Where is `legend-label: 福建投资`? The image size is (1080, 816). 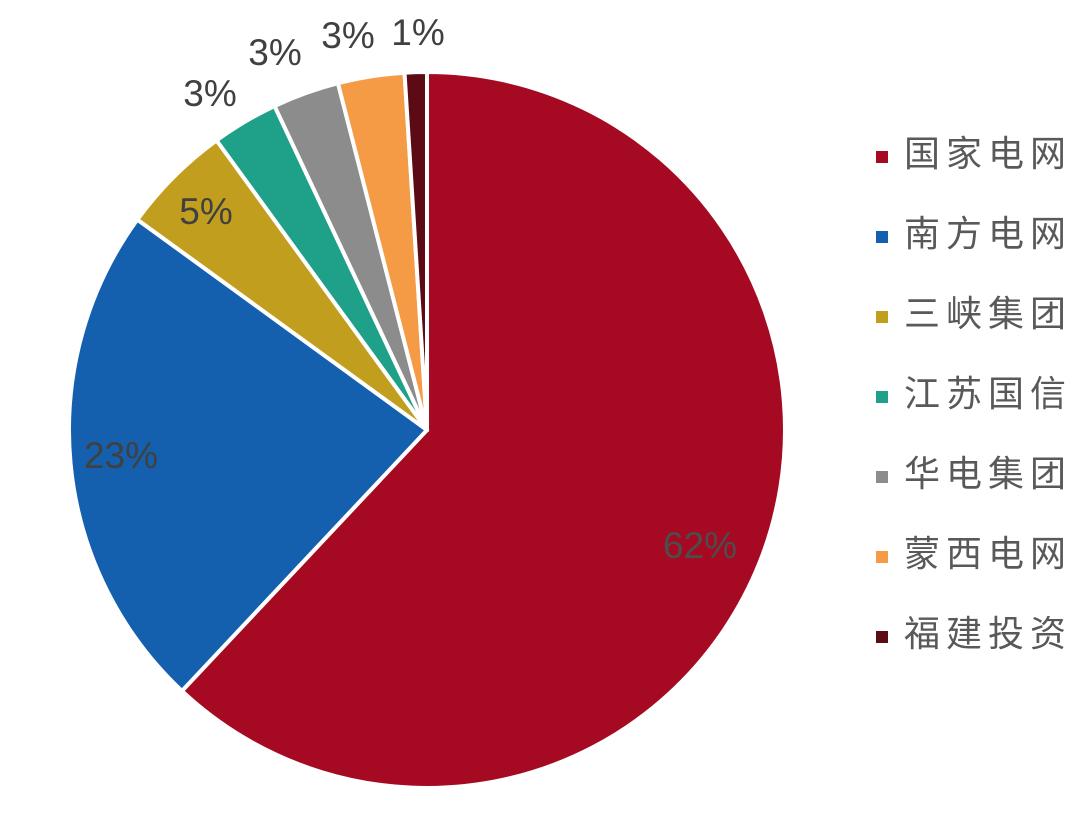 legend-label: 福建投资 is located at coordinates (988, 634).